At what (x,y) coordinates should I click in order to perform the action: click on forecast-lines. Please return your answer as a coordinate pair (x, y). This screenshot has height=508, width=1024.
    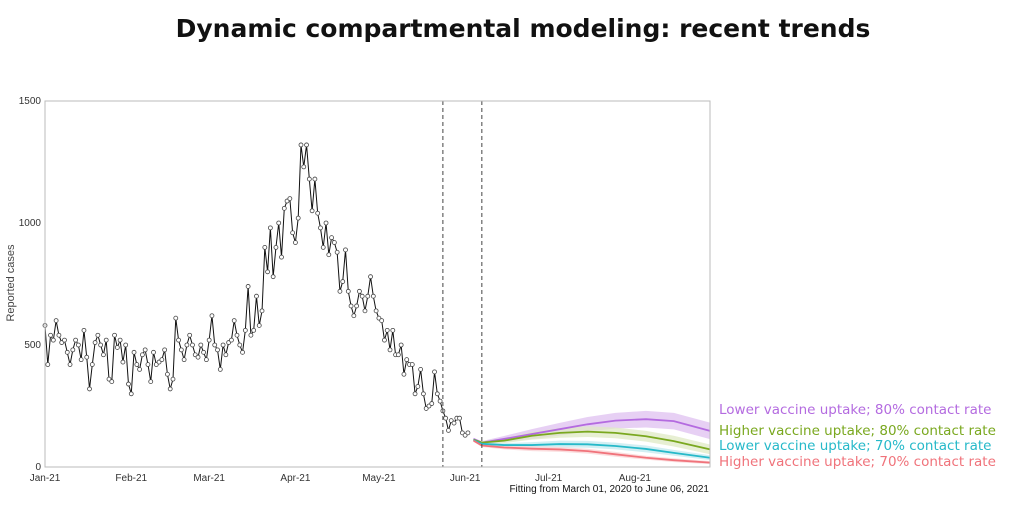
    Looking at the image, I should click on (592, 441).